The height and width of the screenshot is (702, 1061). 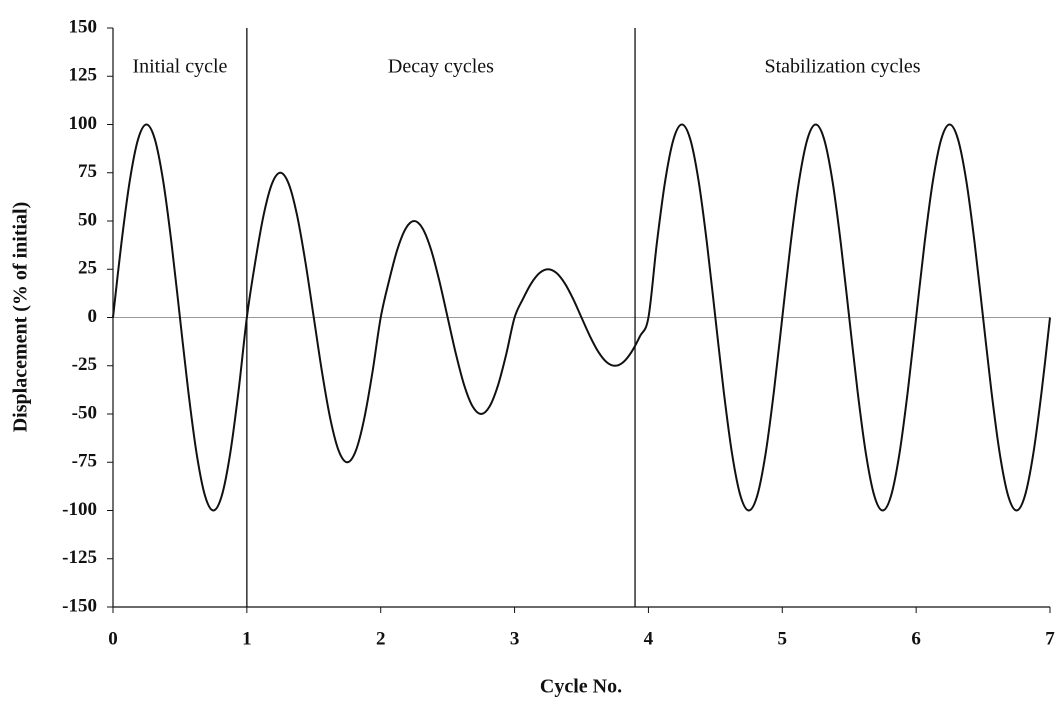 I want to click on y-tick-label: 0, so click(x=93, y=316).